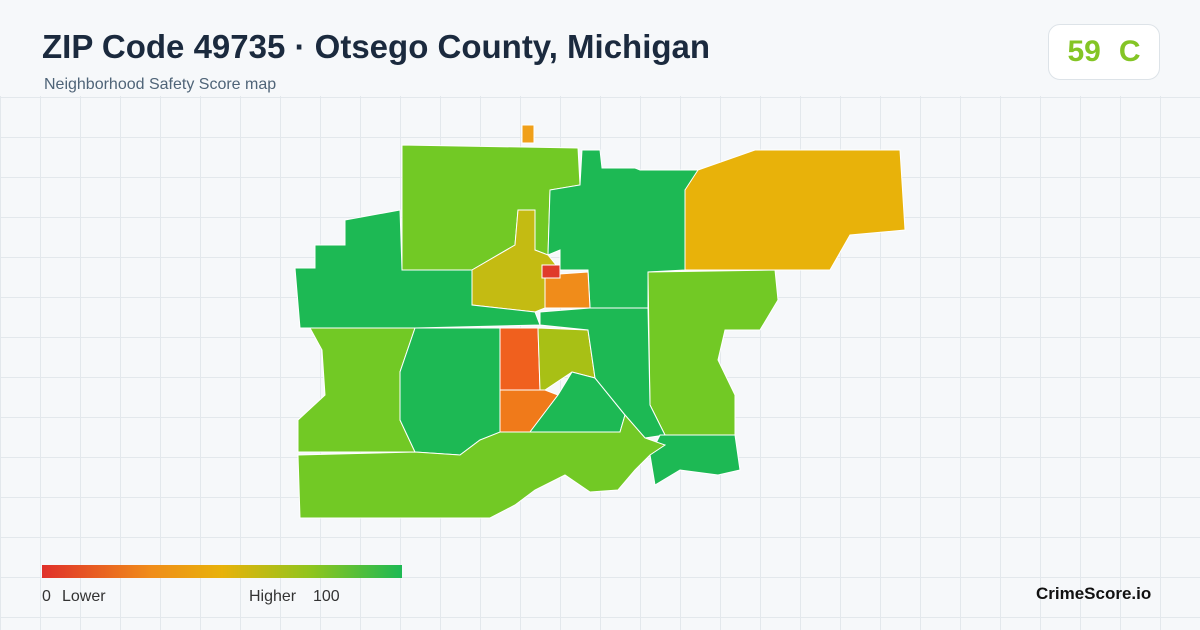 Image resolution: width=1200 pixels, height=630 pixels. I want to click on legend-max: 100, so click(326, 596).